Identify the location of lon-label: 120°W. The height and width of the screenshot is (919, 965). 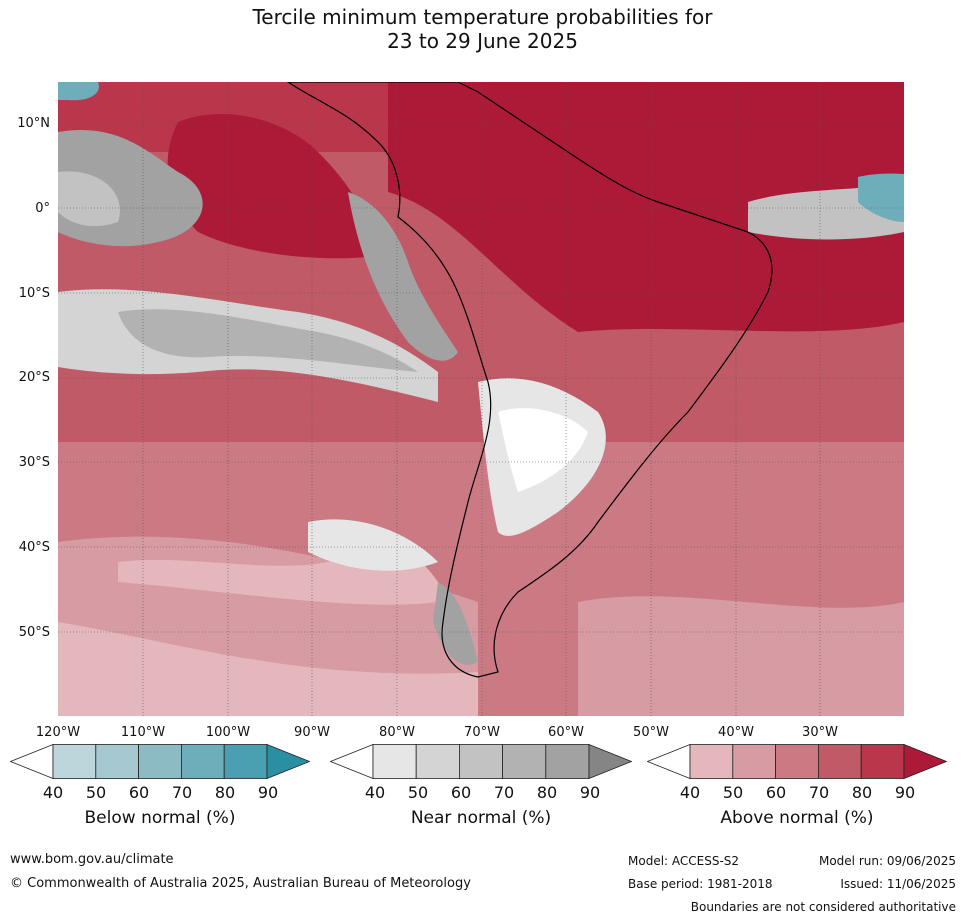
(58, 732).